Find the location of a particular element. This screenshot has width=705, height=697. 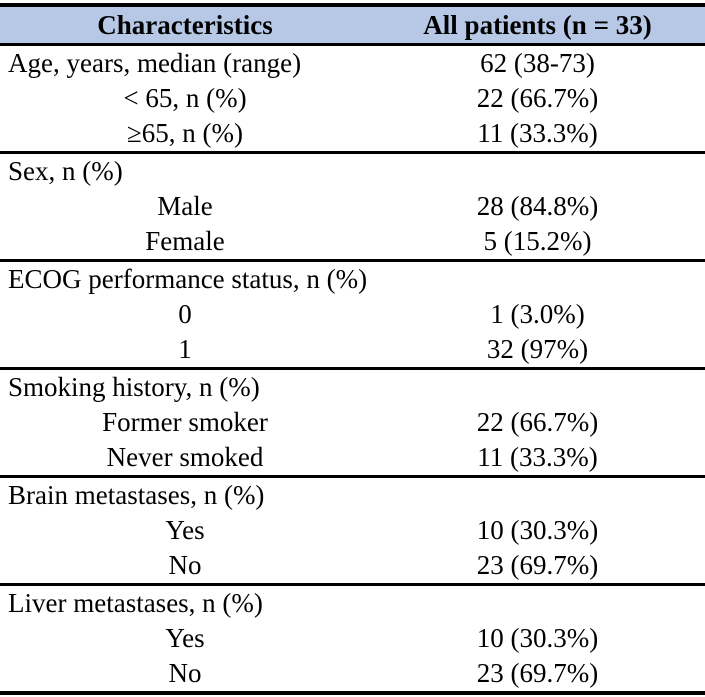

value-cell: 5 (15.2%) is located at coordinates (537, 241).